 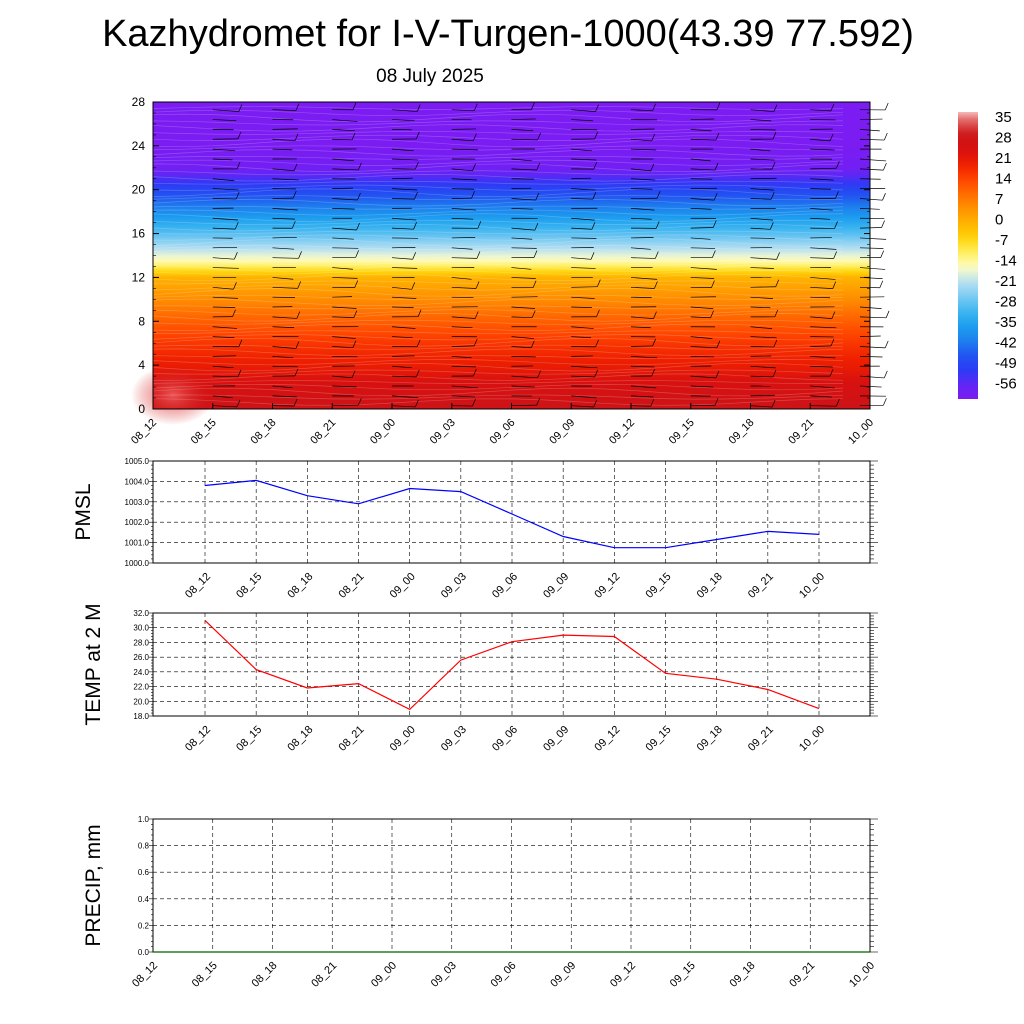 What do you see at coordinates (141, 672) in the screenshot?
I see `y-tick-label: 24.0` at bounding box center [141, 672].